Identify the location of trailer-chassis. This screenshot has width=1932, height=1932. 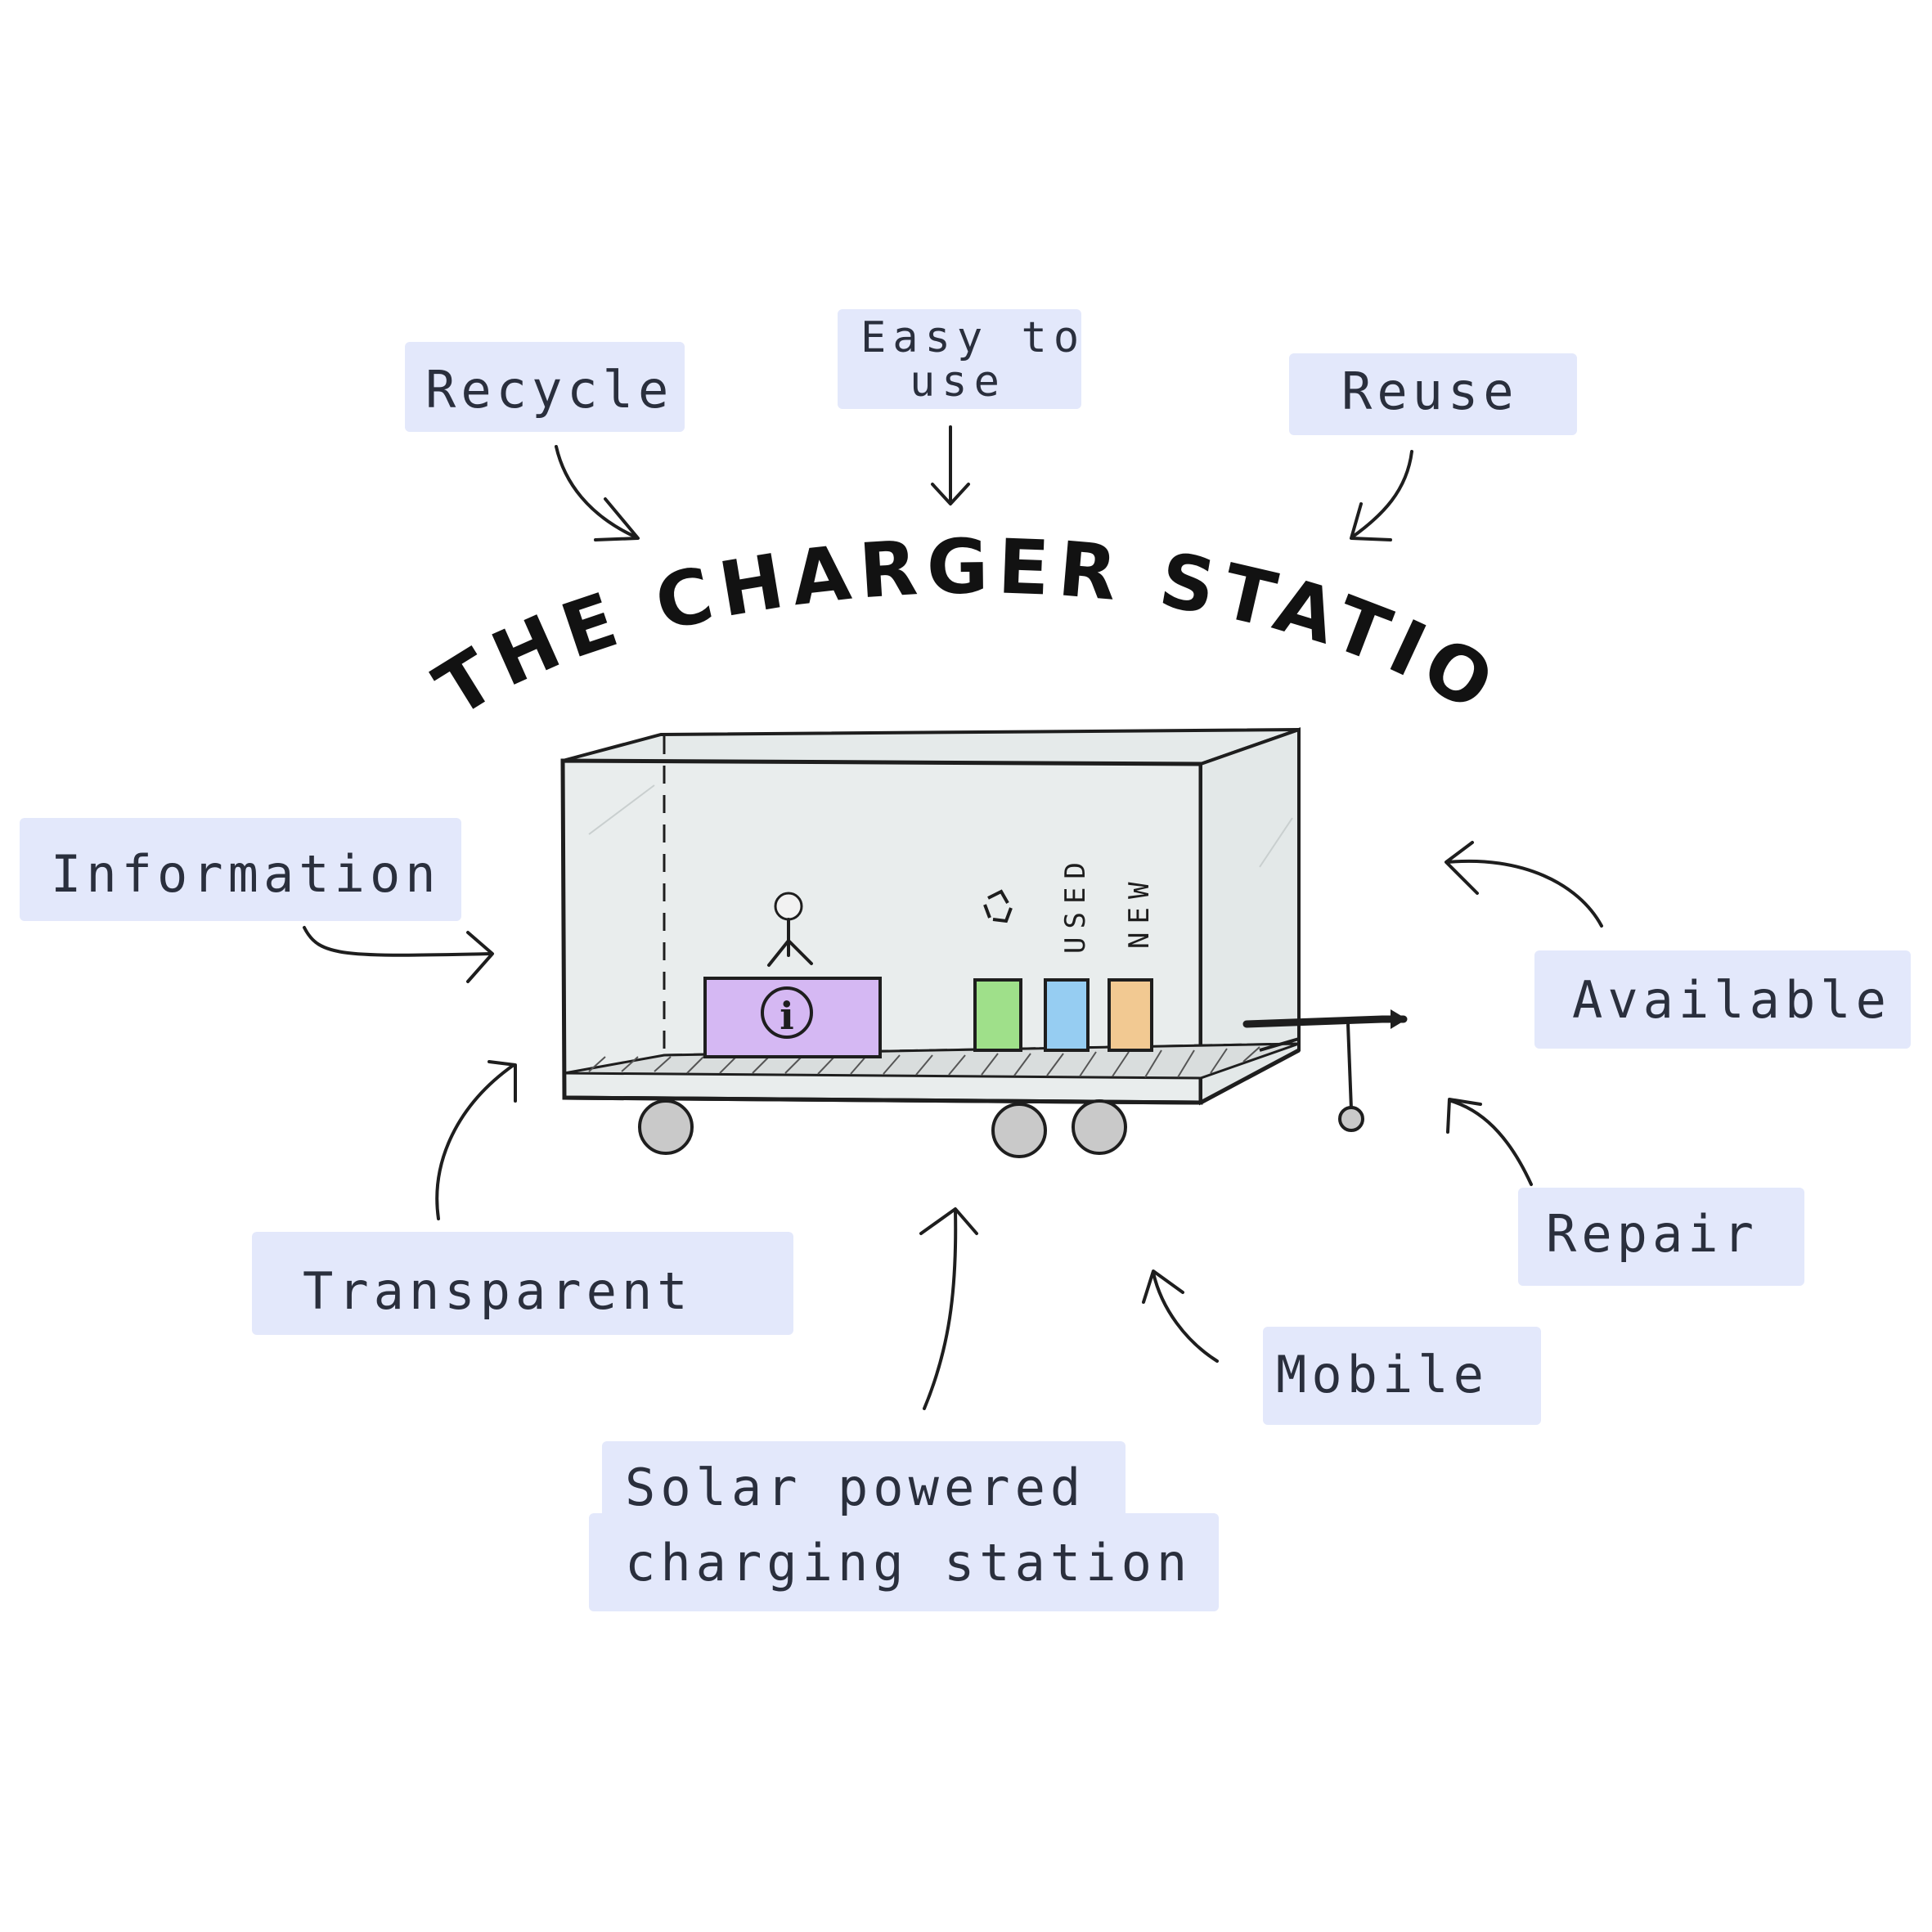
(933, 1077).